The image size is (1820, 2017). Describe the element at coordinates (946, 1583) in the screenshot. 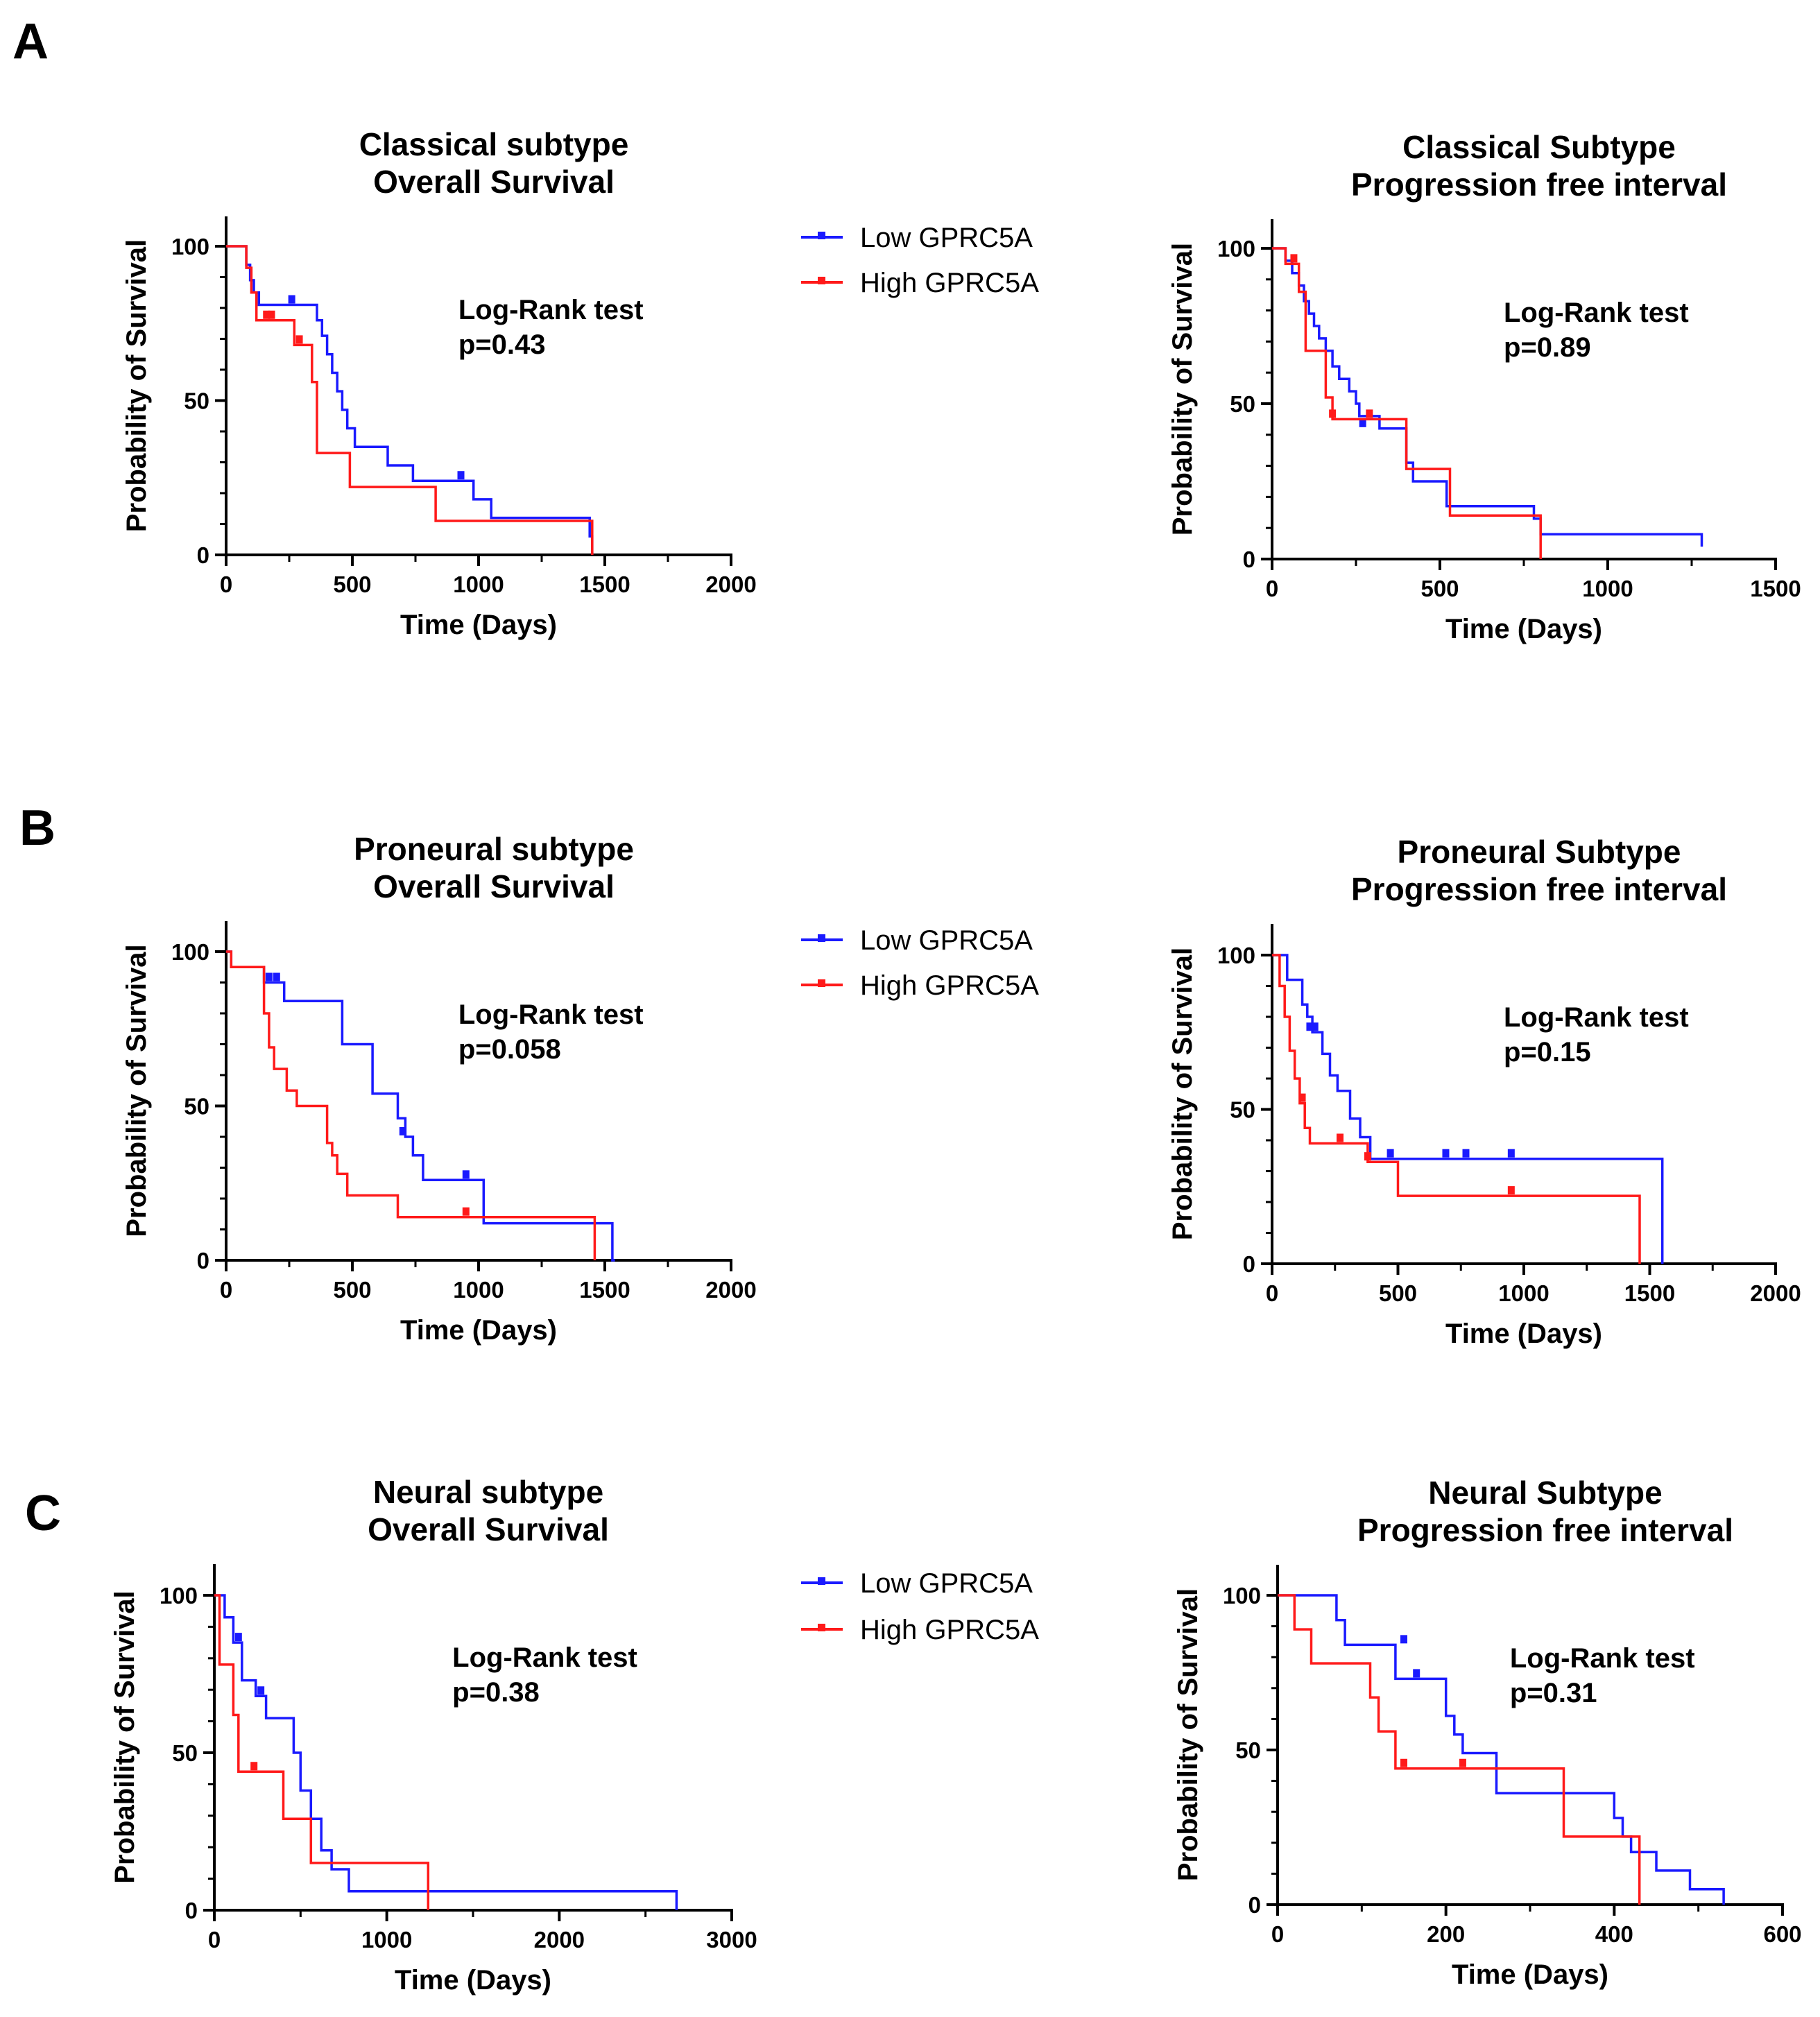

I see `legend-c-low-label: Low GPRC5A` at that location.